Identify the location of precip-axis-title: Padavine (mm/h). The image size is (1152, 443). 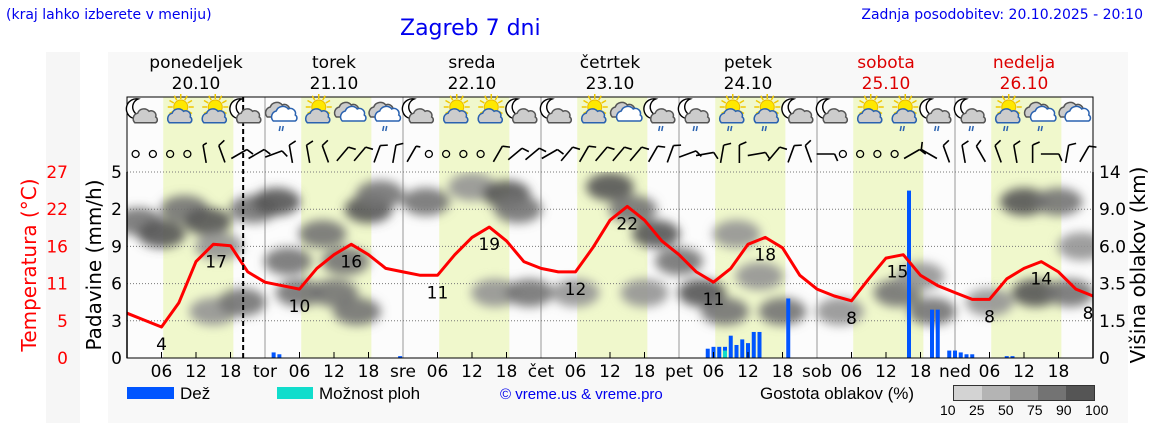
(94, 264).